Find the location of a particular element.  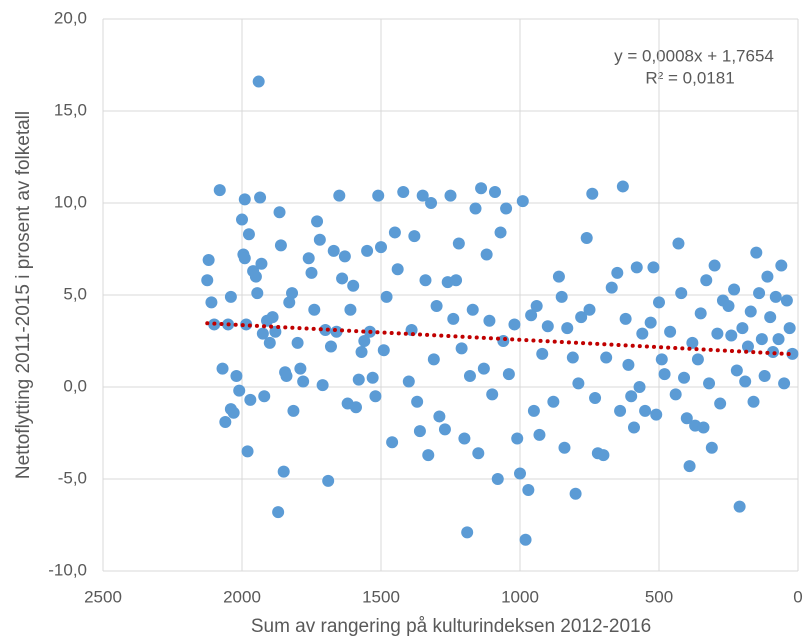

y-tick-label: -10,0 is located at coordinates (67, 569).